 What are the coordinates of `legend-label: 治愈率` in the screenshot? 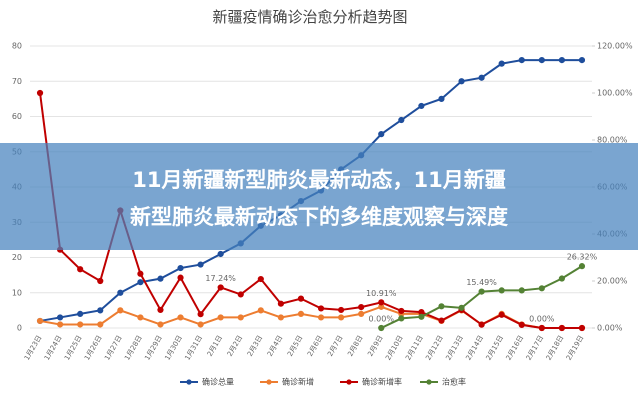 It's located at (454, 382).